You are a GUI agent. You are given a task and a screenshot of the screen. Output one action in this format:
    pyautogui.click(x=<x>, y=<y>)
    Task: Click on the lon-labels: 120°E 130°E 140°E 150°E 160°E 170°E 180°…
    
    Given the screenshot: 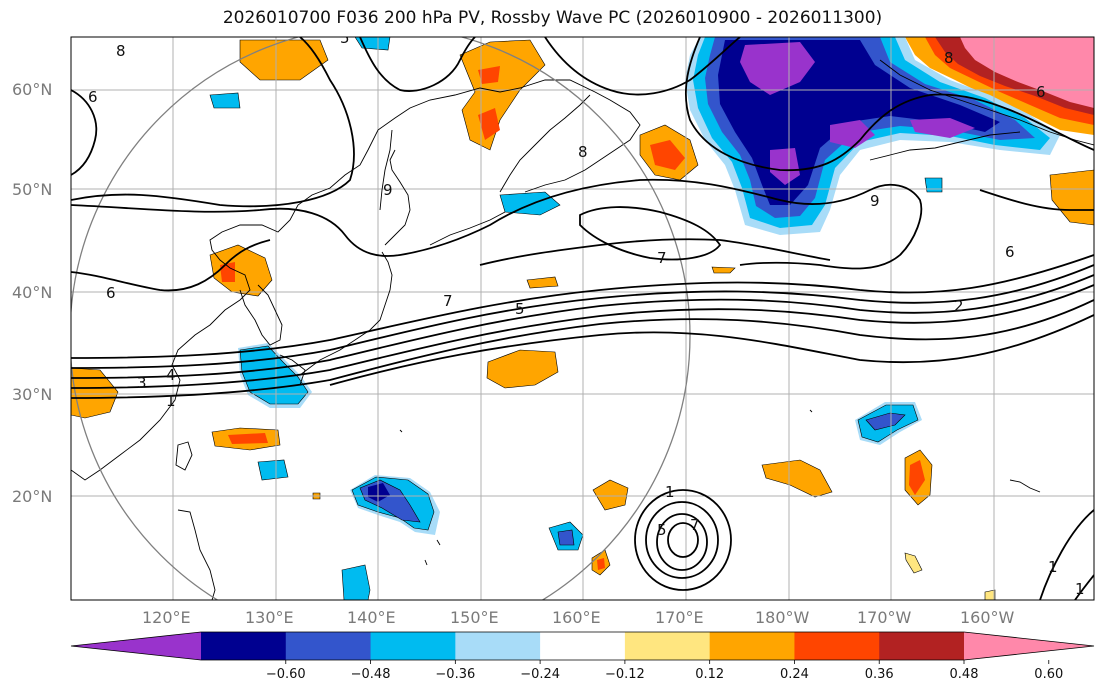 What is the action you would take?
    pyautogui.click(x=578, y=617)
    